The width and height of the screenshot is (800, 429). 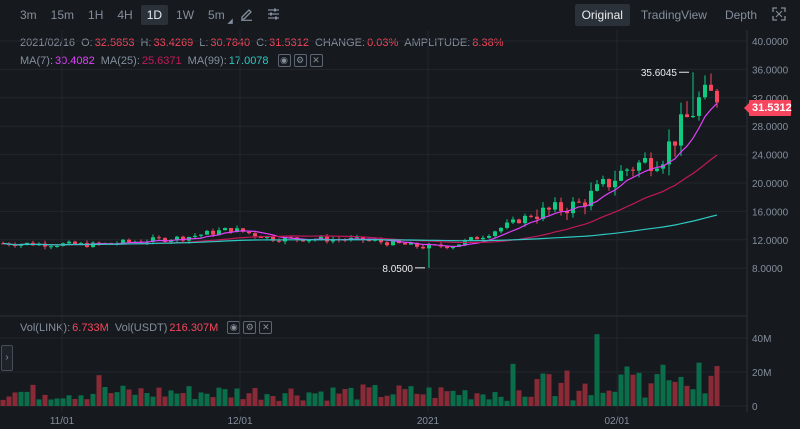 I want to click on tab-depth: Depth, so click(x=740, y=15).